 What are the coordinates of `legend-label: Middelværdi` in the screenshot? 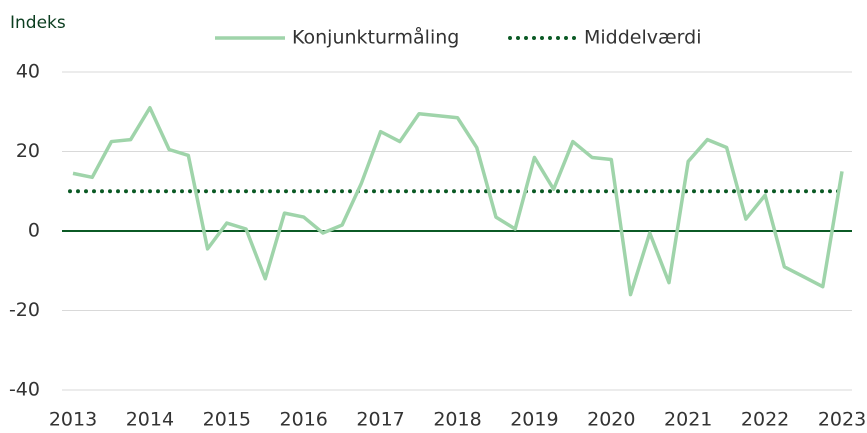 It's located at (642, 38).